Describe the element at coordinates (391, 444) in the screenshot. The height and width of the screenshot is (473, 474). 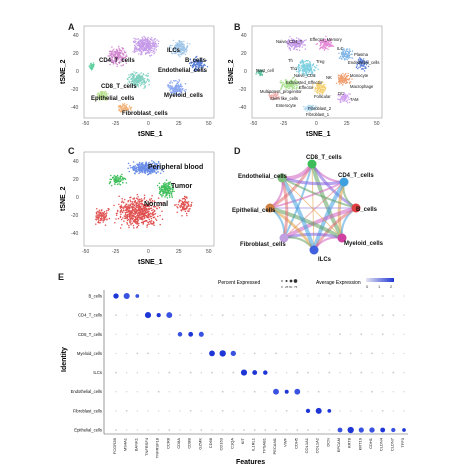
I see `feature-label: CLDN7` at that location.